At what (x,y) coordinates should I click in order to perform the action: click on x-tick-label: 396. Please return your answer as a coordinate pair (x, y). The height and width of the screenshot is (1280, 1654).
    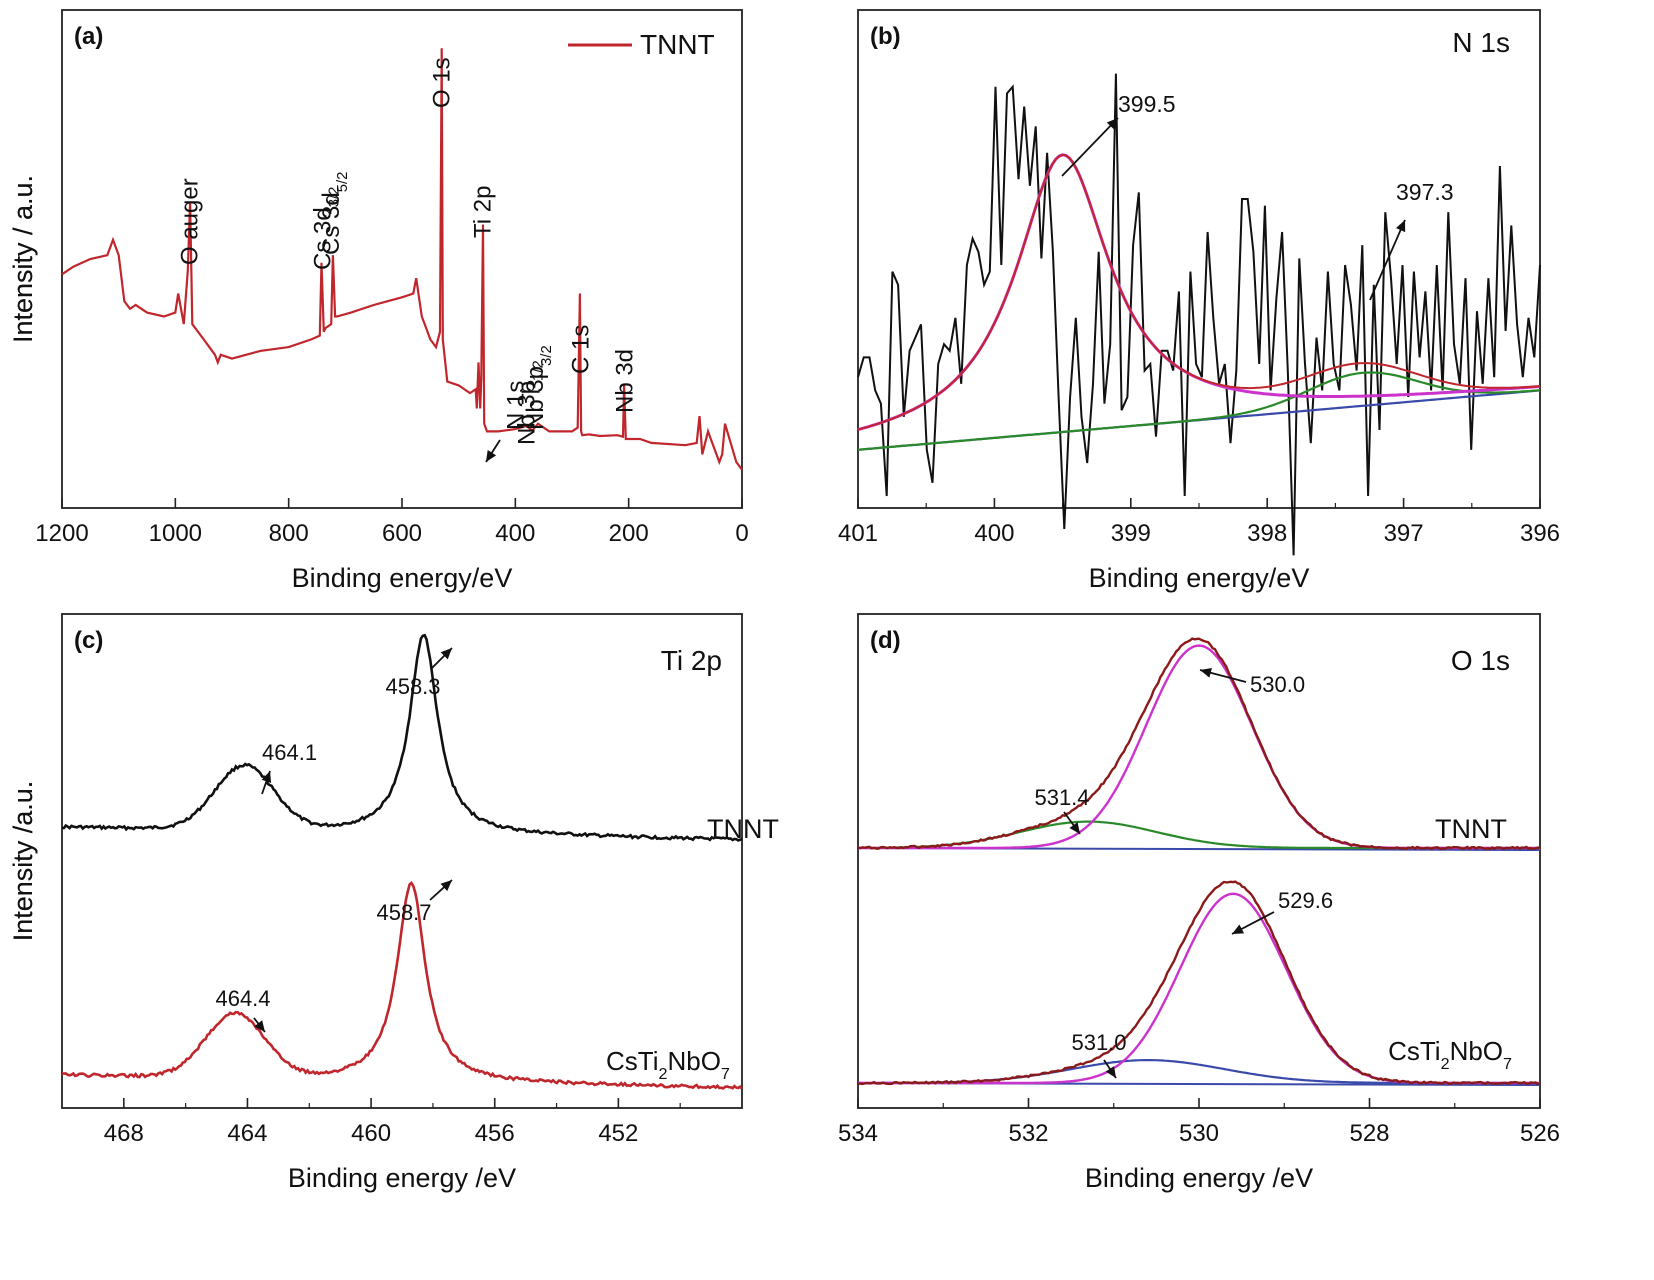
    Looking at the image, I should click on (1540, 533).